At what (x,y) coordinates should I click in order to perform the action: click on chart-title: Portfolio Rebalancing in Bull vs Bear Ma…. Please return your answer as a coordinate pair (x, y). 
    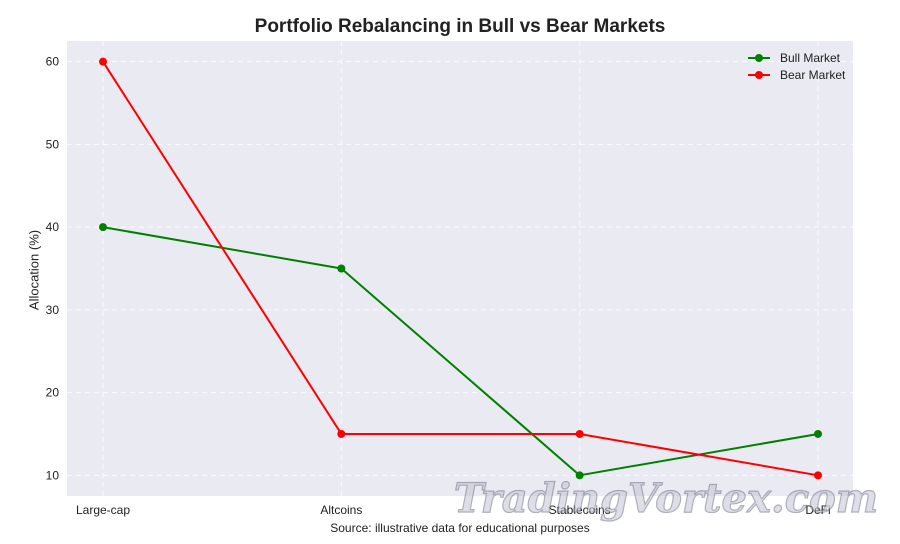
    Looking at the image, I should click on (460, 26).